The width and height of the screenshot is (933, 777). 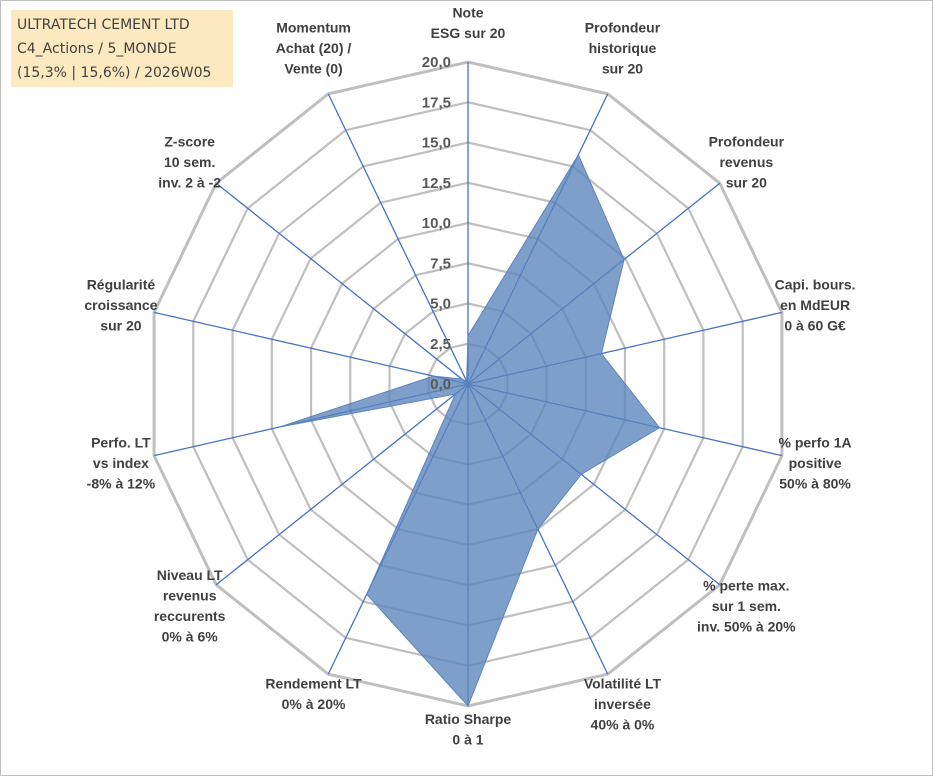 What do you see at coordinates (313, 68) in the screenshot?
I see `category-label-line: Vente (0)` at bounding box center [313, 68].